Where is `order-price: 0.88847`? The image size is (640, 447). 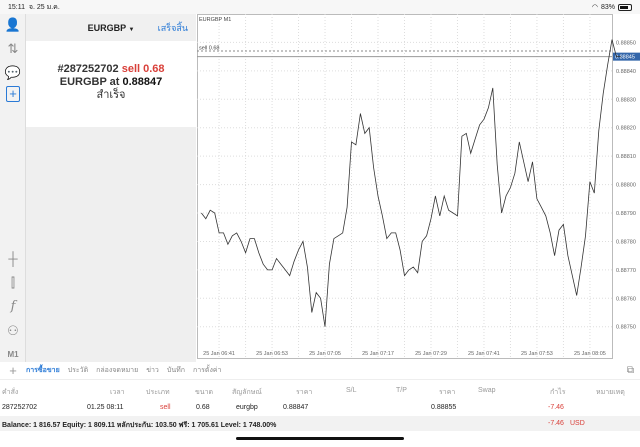 order-price: 0.88847 is located at coordinates (142, 82).